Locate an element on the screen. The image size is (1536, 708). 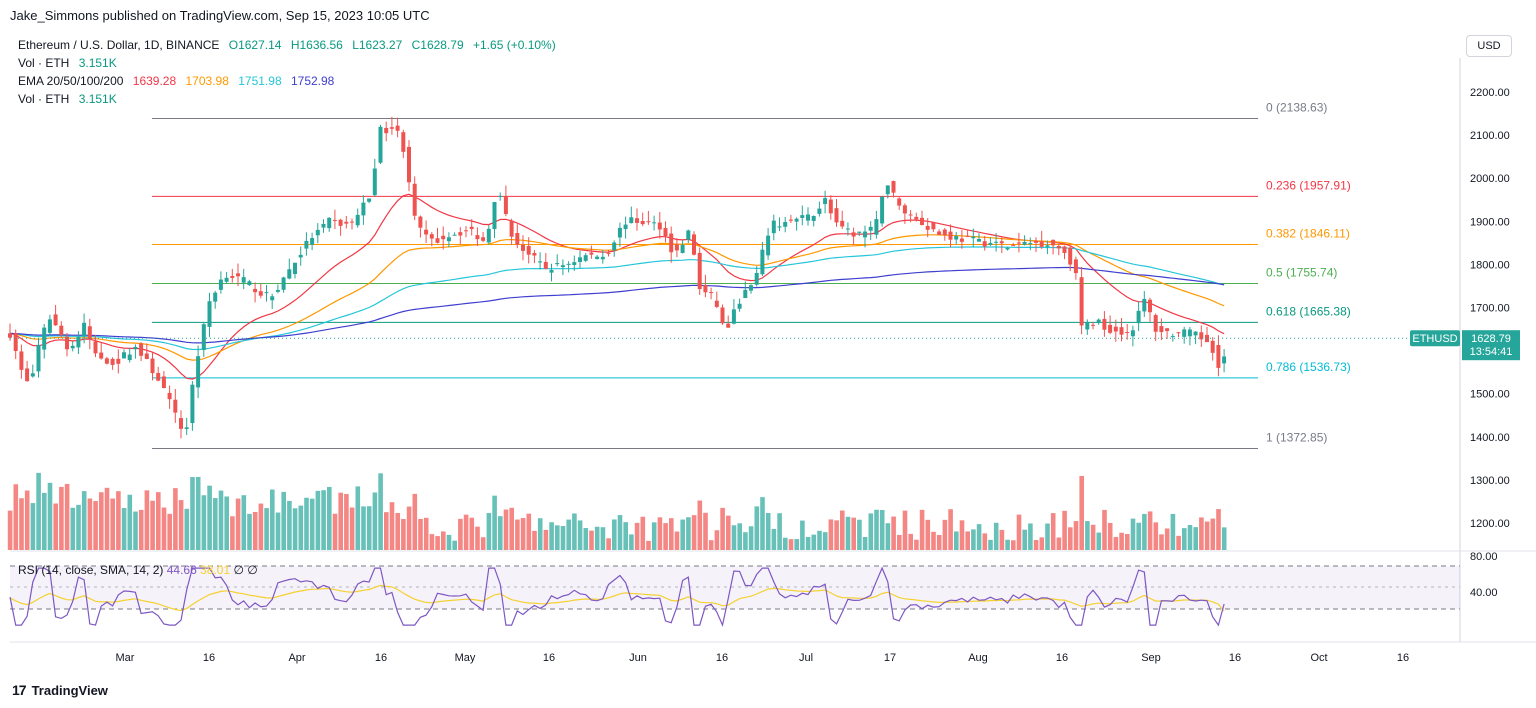
fib-level-label: 0.5 (1755.74) is located at coordinates (1301, 272).